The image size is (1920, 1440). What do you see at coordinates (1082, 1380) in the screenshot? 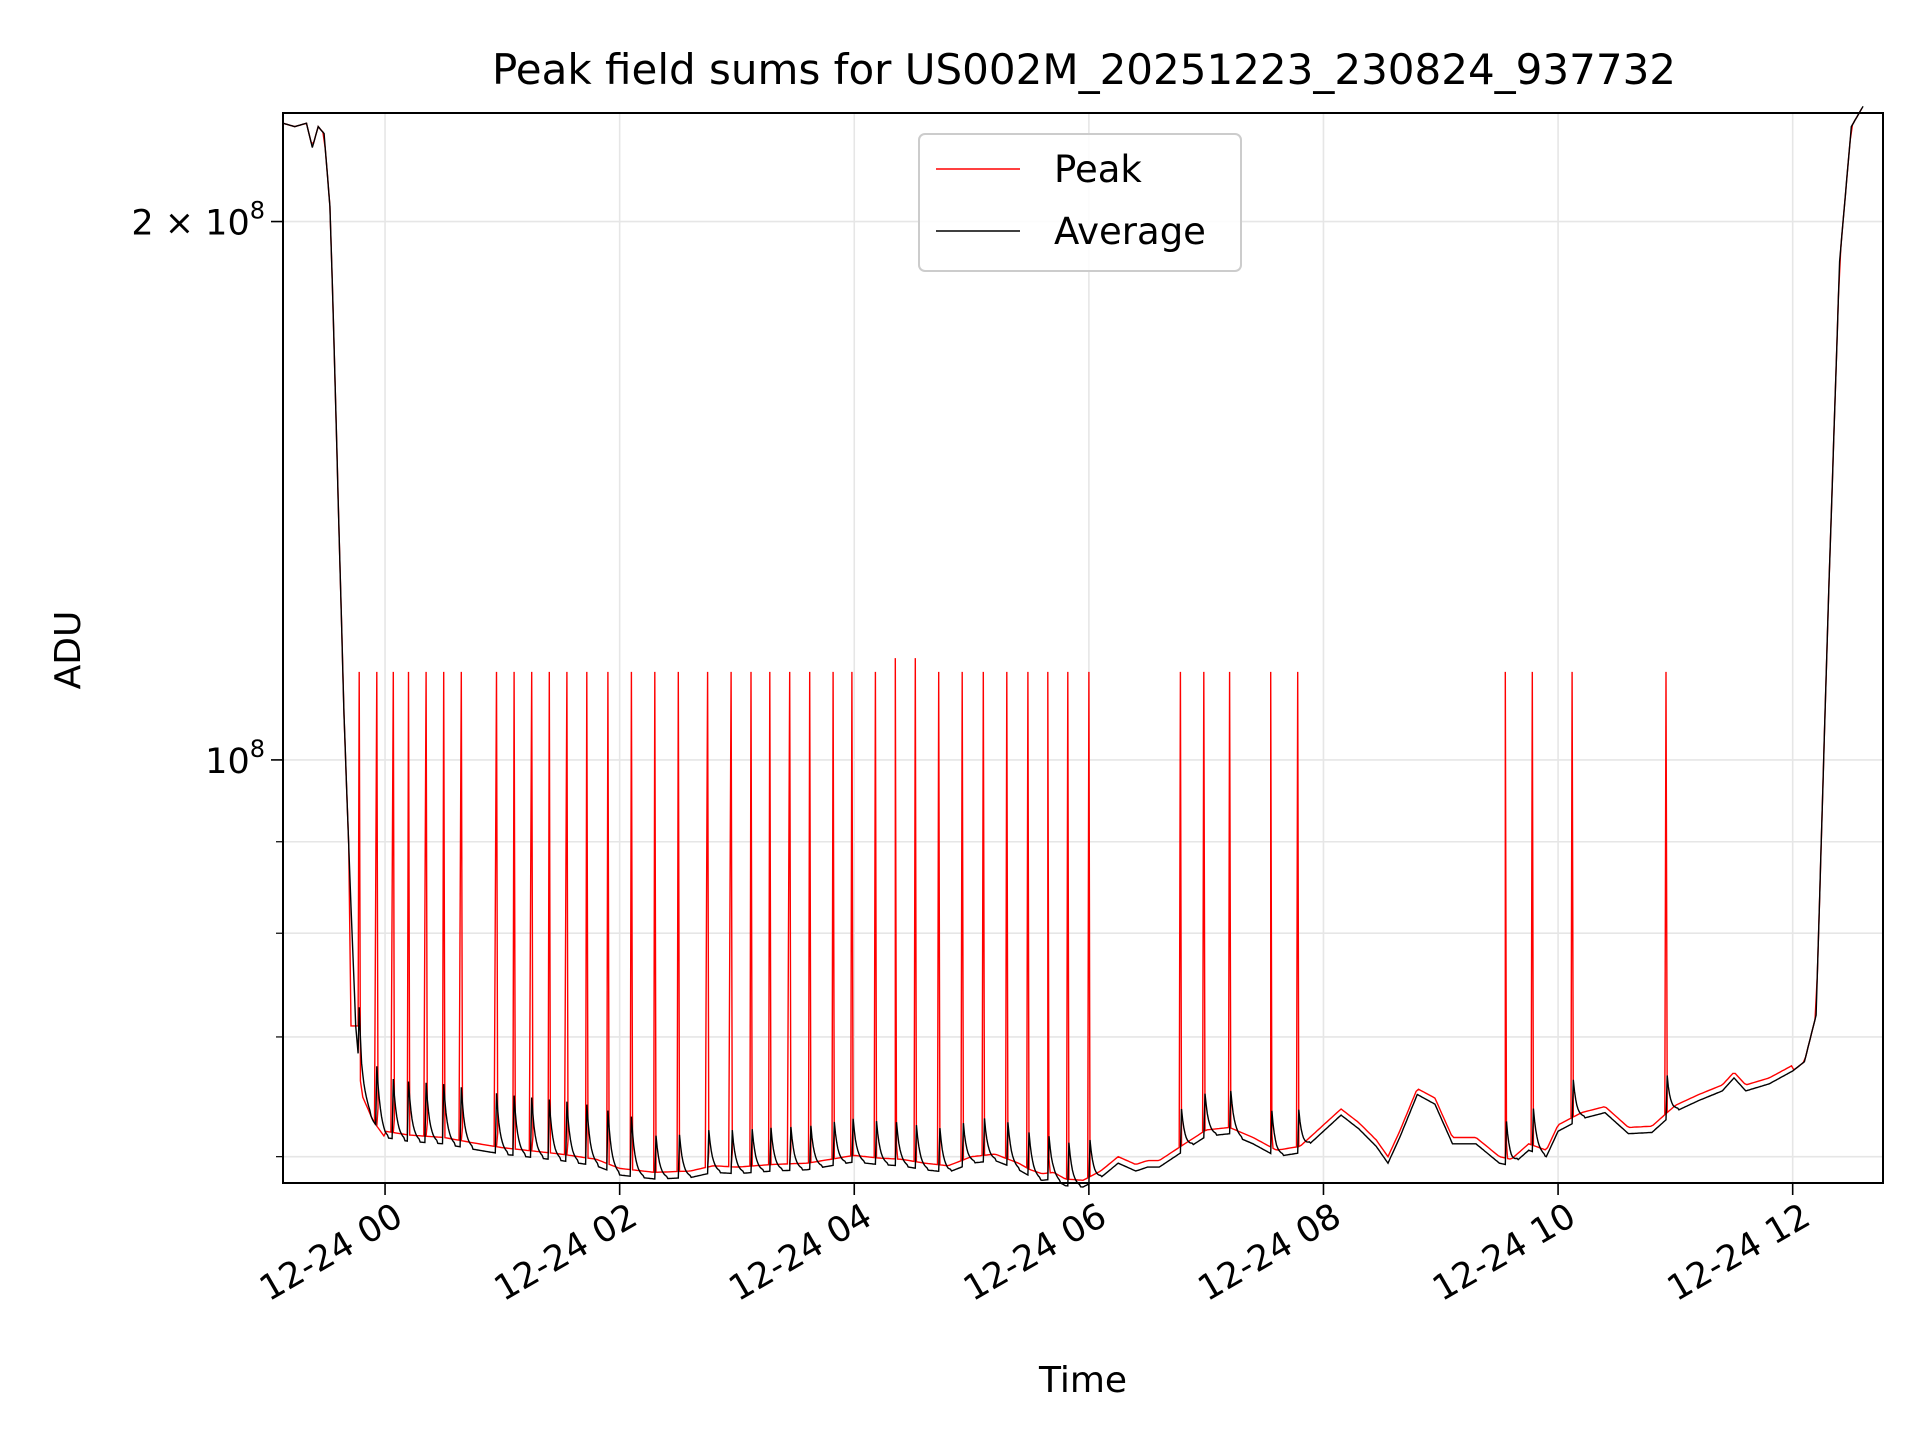
I see `x-axis-label: Time` at bounding box center [1082, 1380].